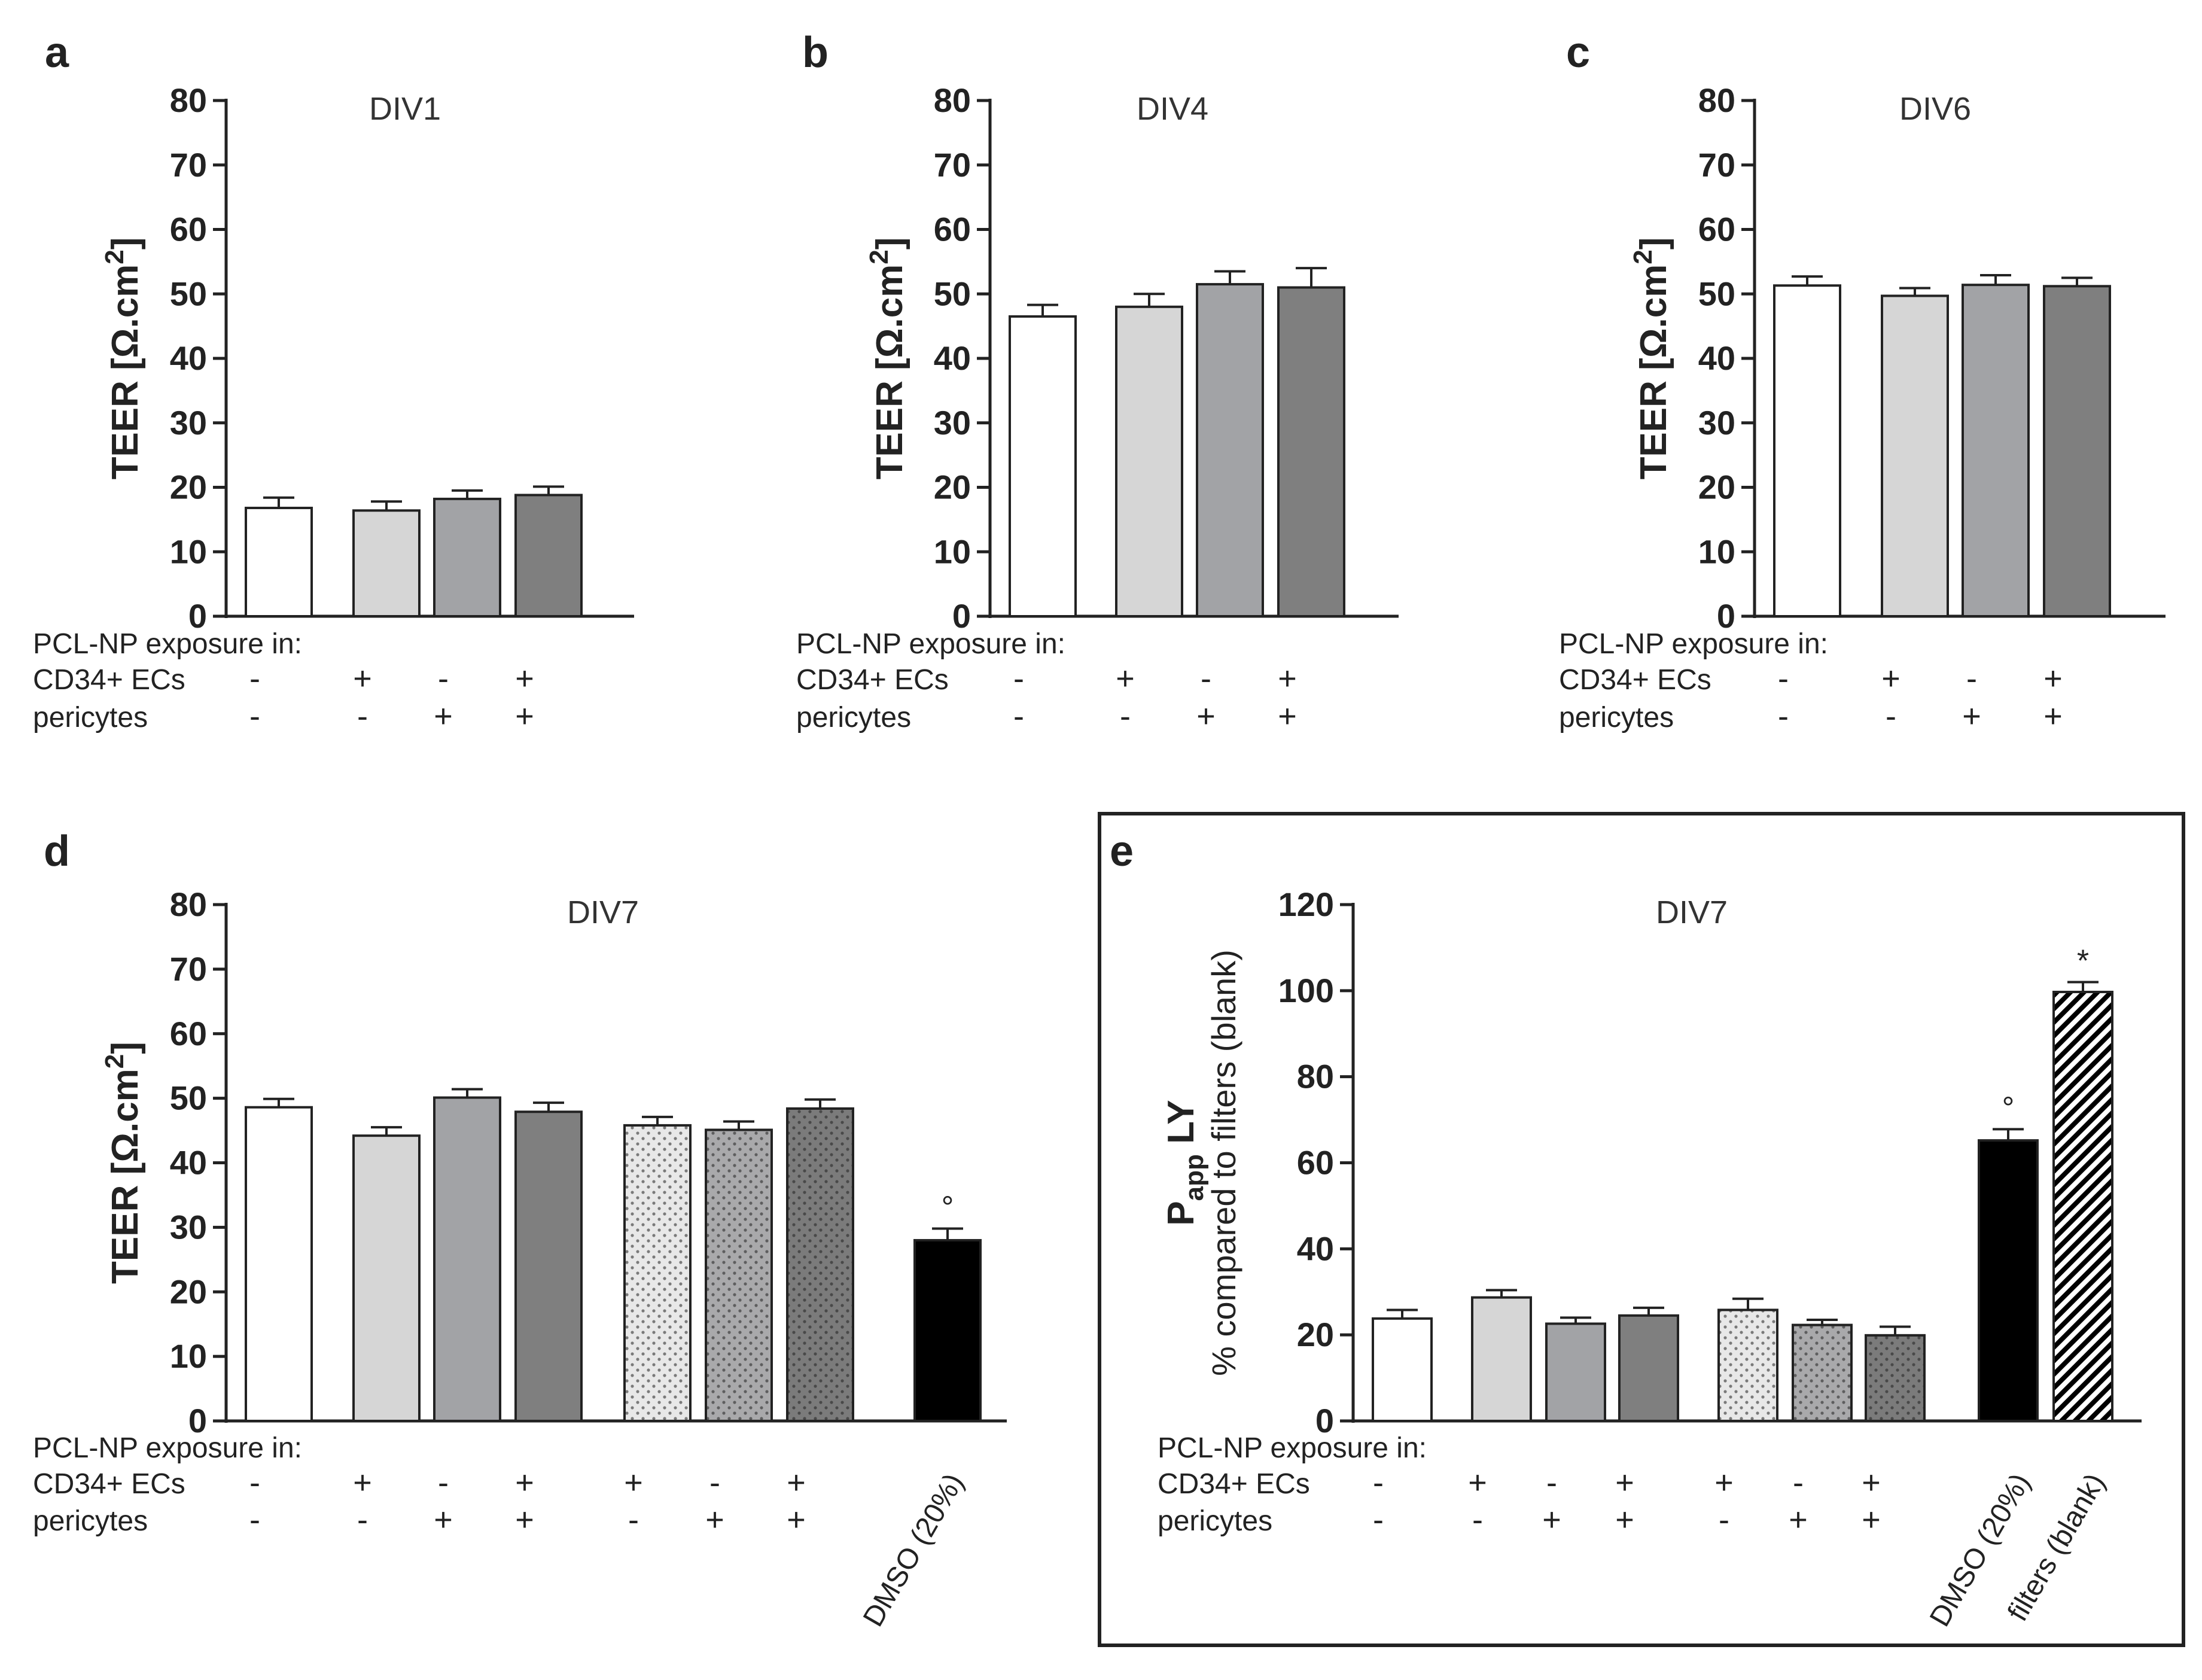 The width and height of the screenshot is (2202, 1680). Describe the element at coordinates (952, 100) in the screenshot. I see `y-tick-label-b: 80` at that location.